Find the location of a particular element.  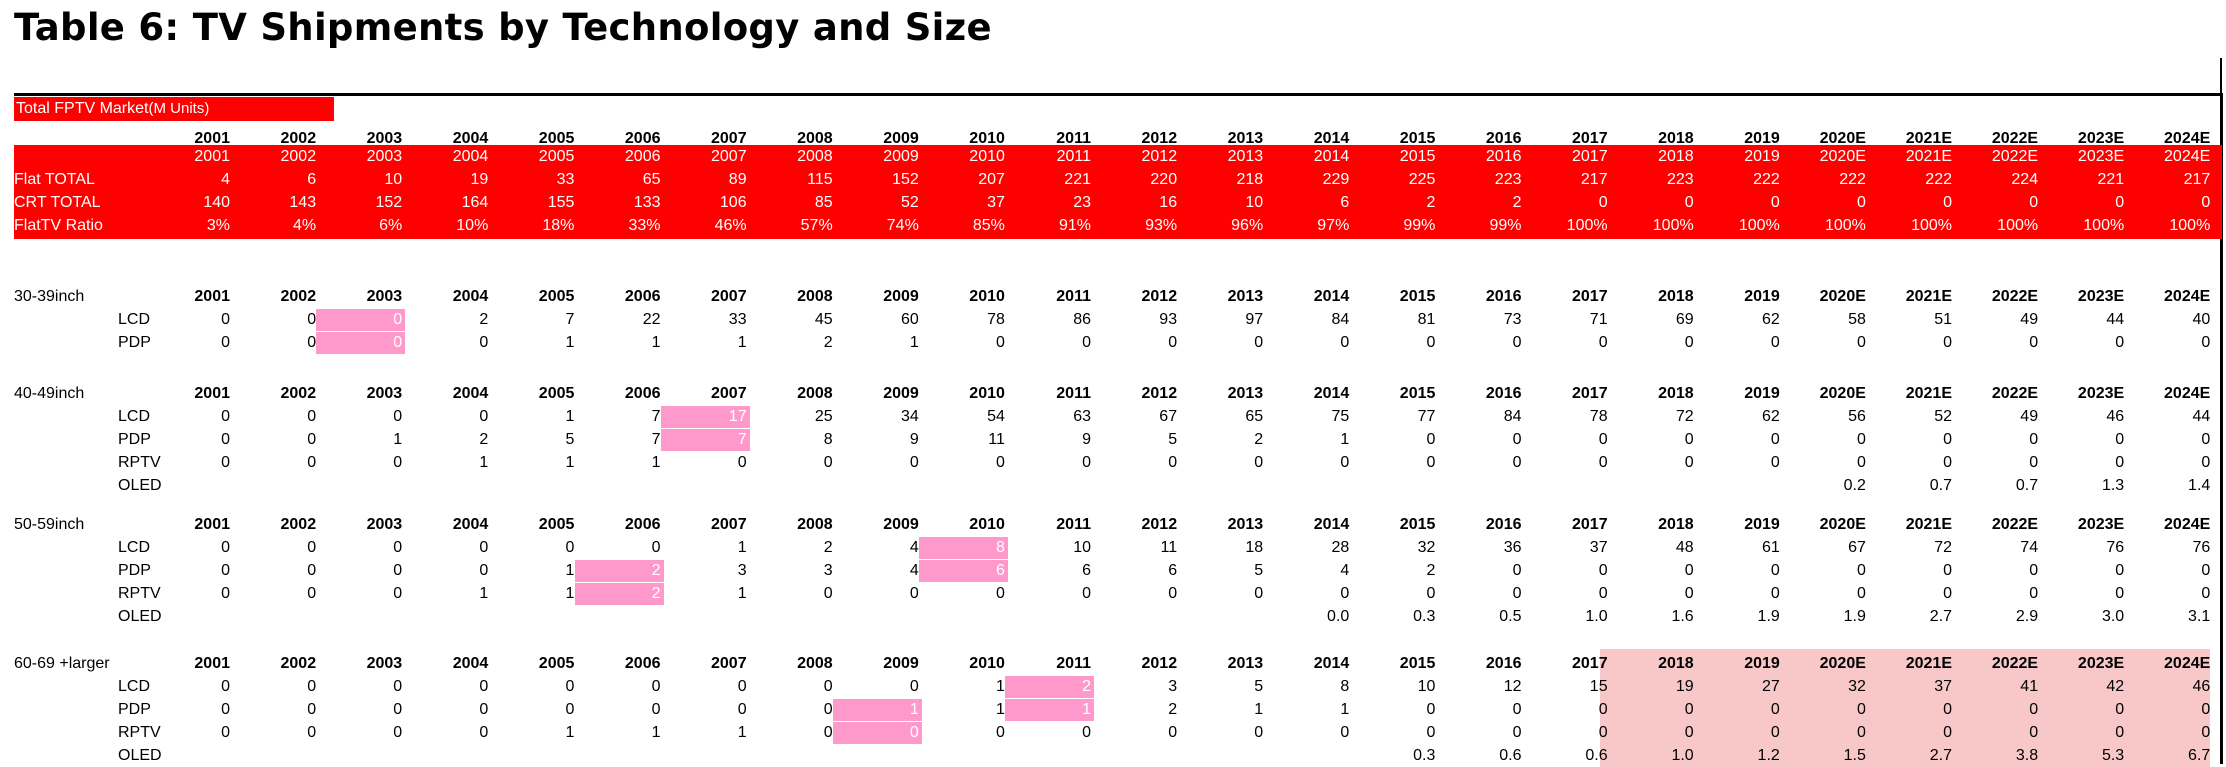

table-cell: 100% is located at coordinates (2018, 225).